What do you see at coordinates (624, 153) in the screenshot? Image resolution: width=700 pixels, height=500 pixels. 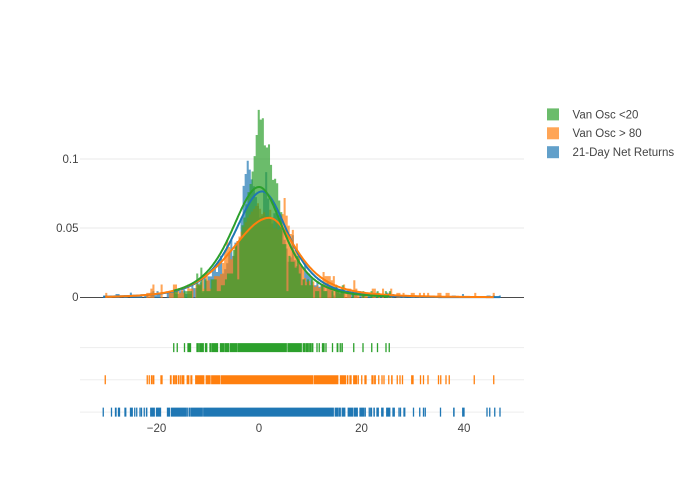 I see `svg-text: 21-Day Net Returns` at bounding box center [624, 153].